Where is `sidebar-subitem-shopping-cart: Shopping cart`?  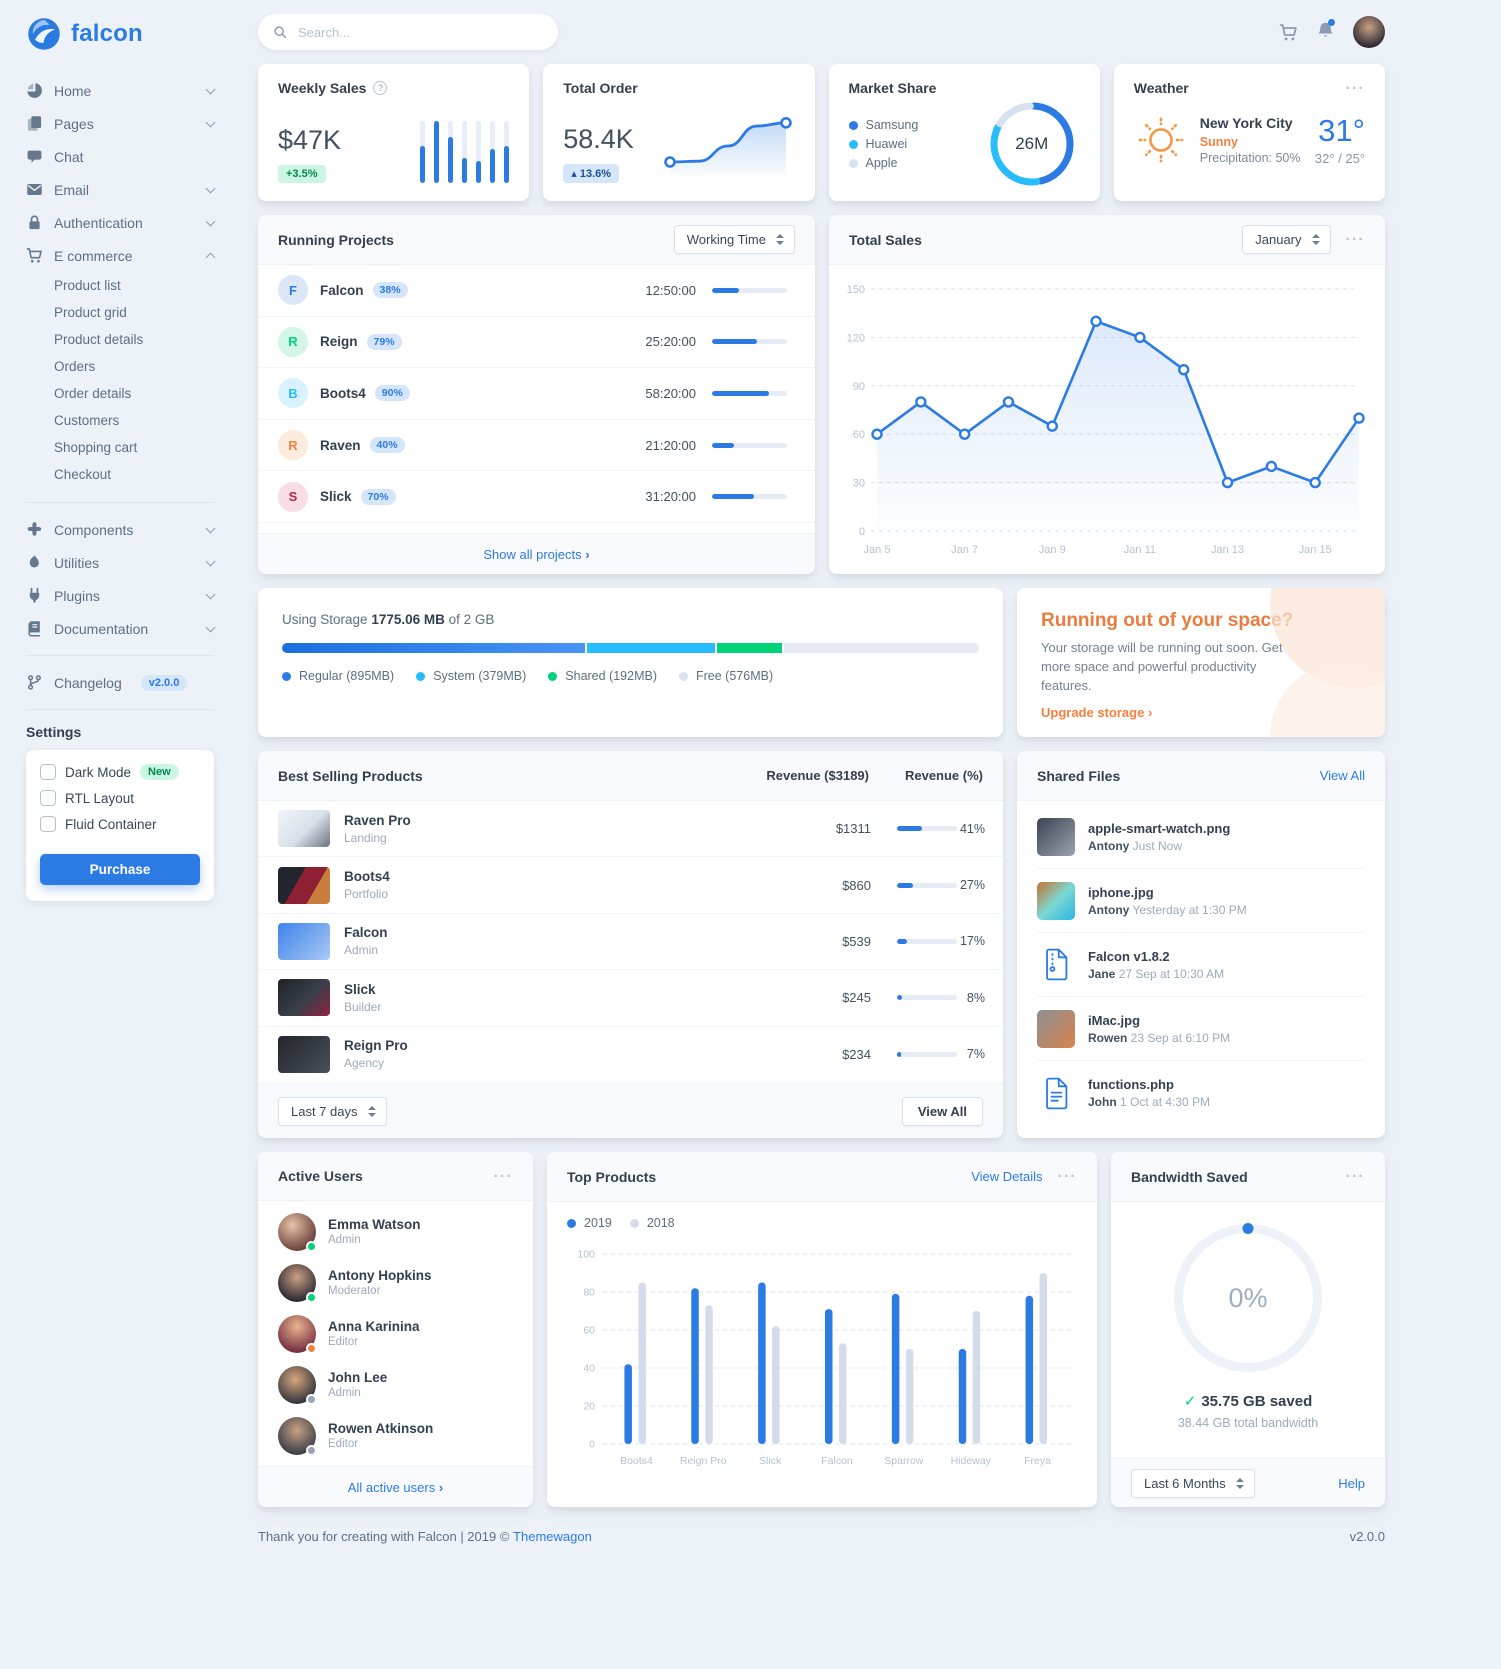 sidebar-subitem-shopping-cart: Shopping cart is located at coordinates (96, 447).